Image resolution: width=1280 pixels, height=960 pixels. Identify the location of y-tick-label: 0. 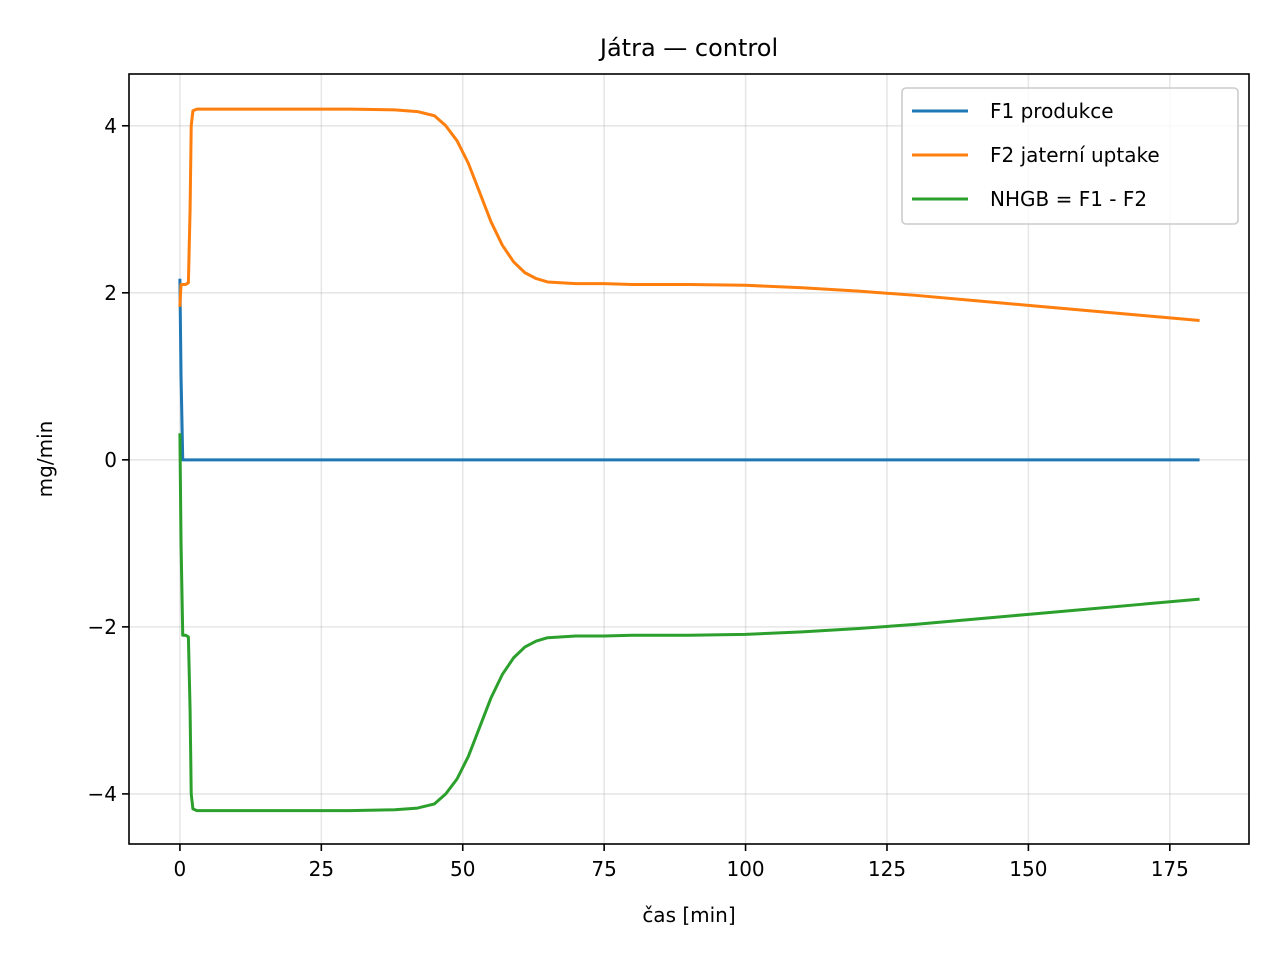
(110, 460).